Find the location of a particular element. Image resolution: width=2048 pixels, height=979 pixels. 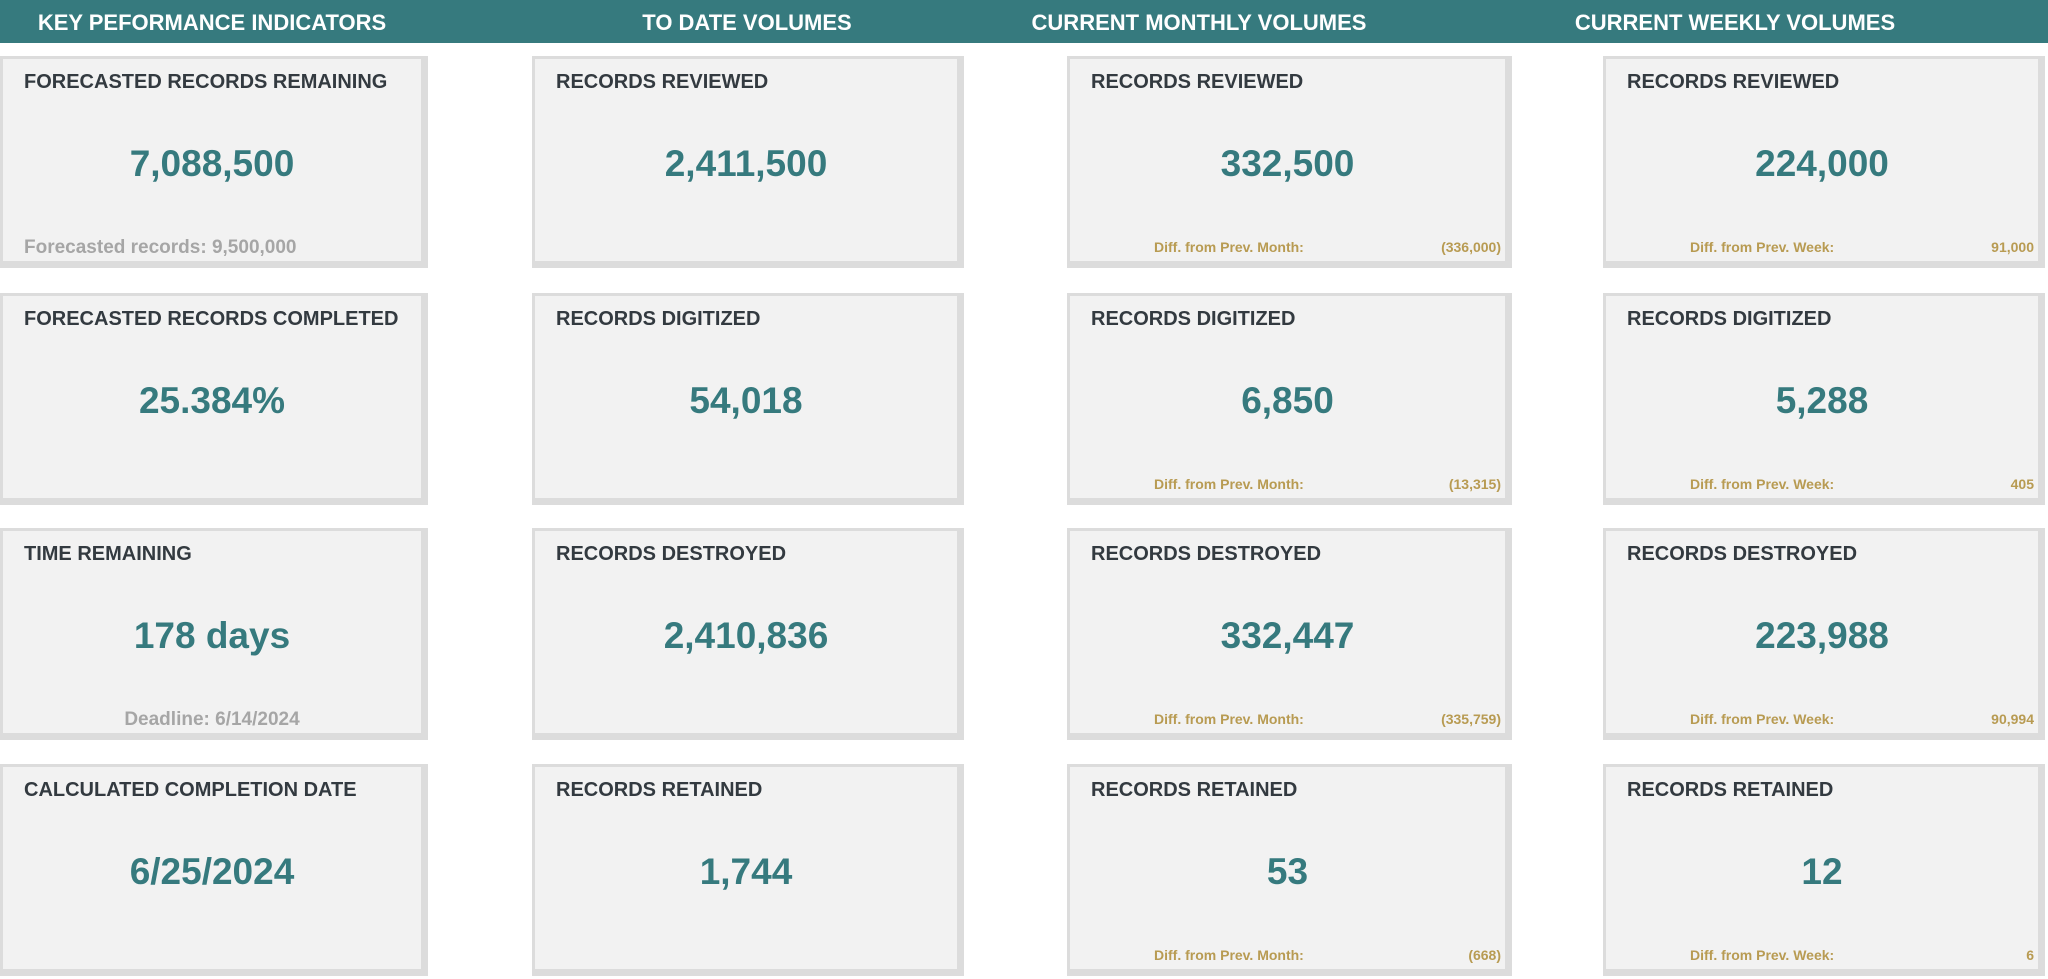

card-value: 6/25/2024 is located at coordinates (212, 871).